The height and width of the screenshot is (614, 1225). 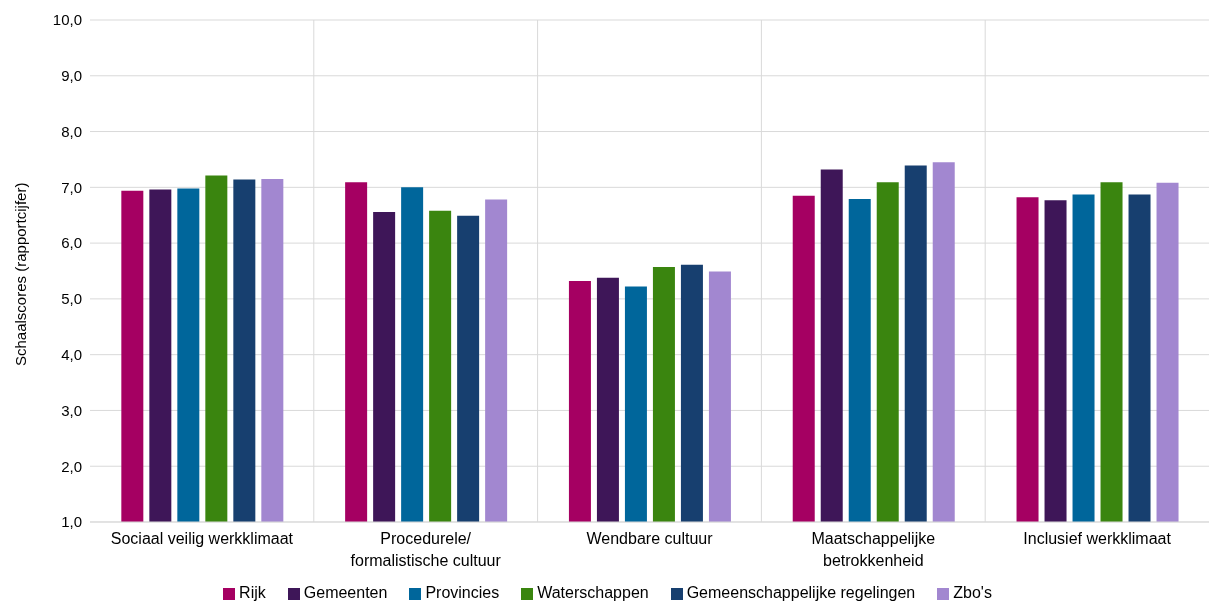 I want to click on y-tick-label: 3,0, so click(x=71, y=410).